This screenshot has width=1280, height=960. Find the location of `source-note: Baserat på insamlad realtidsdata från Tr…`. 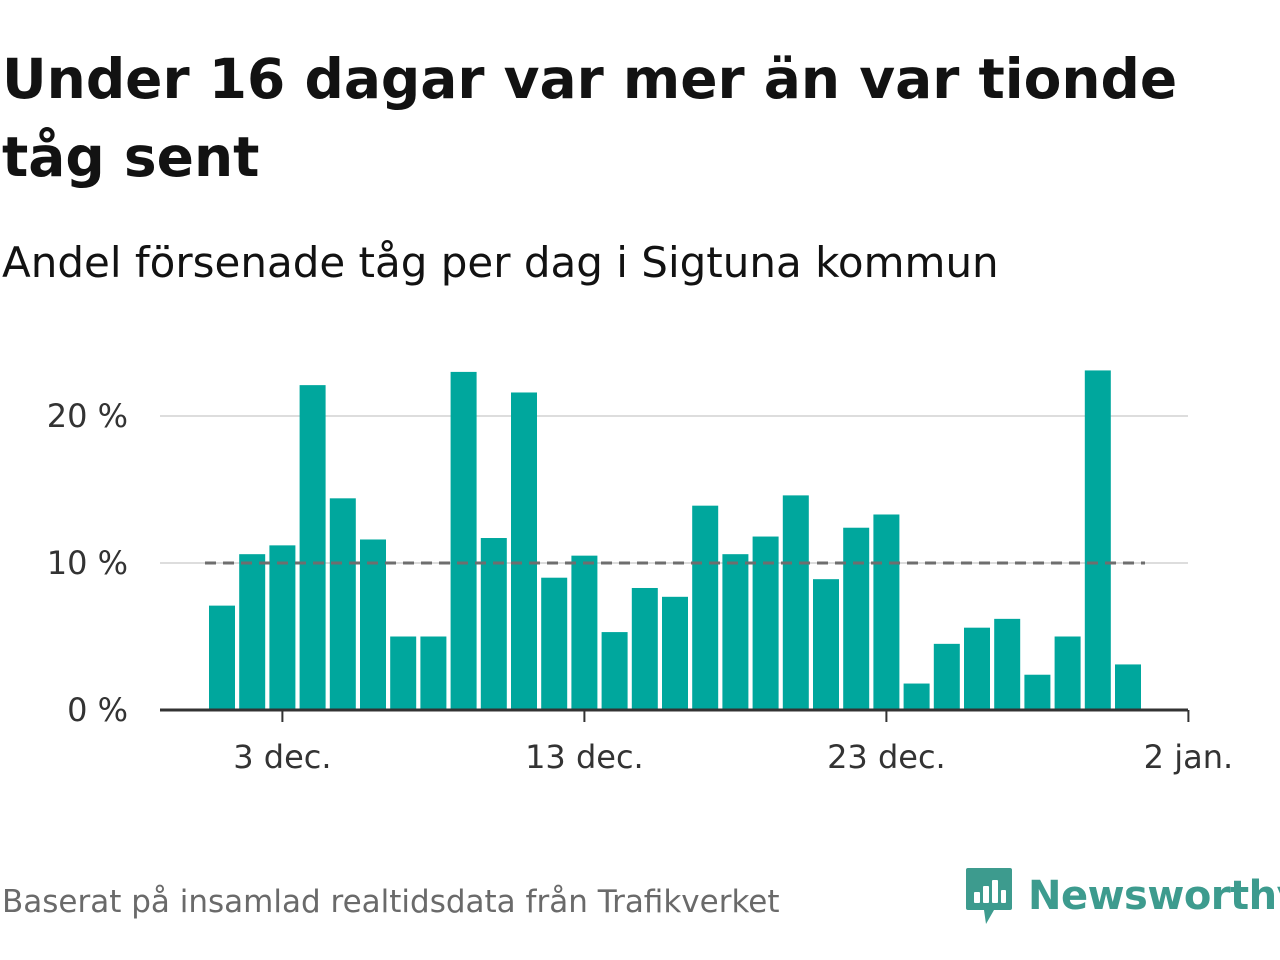

source-note: Baserat på insamlad realtidsdata från Tr… is located at coordinates (391, 902).